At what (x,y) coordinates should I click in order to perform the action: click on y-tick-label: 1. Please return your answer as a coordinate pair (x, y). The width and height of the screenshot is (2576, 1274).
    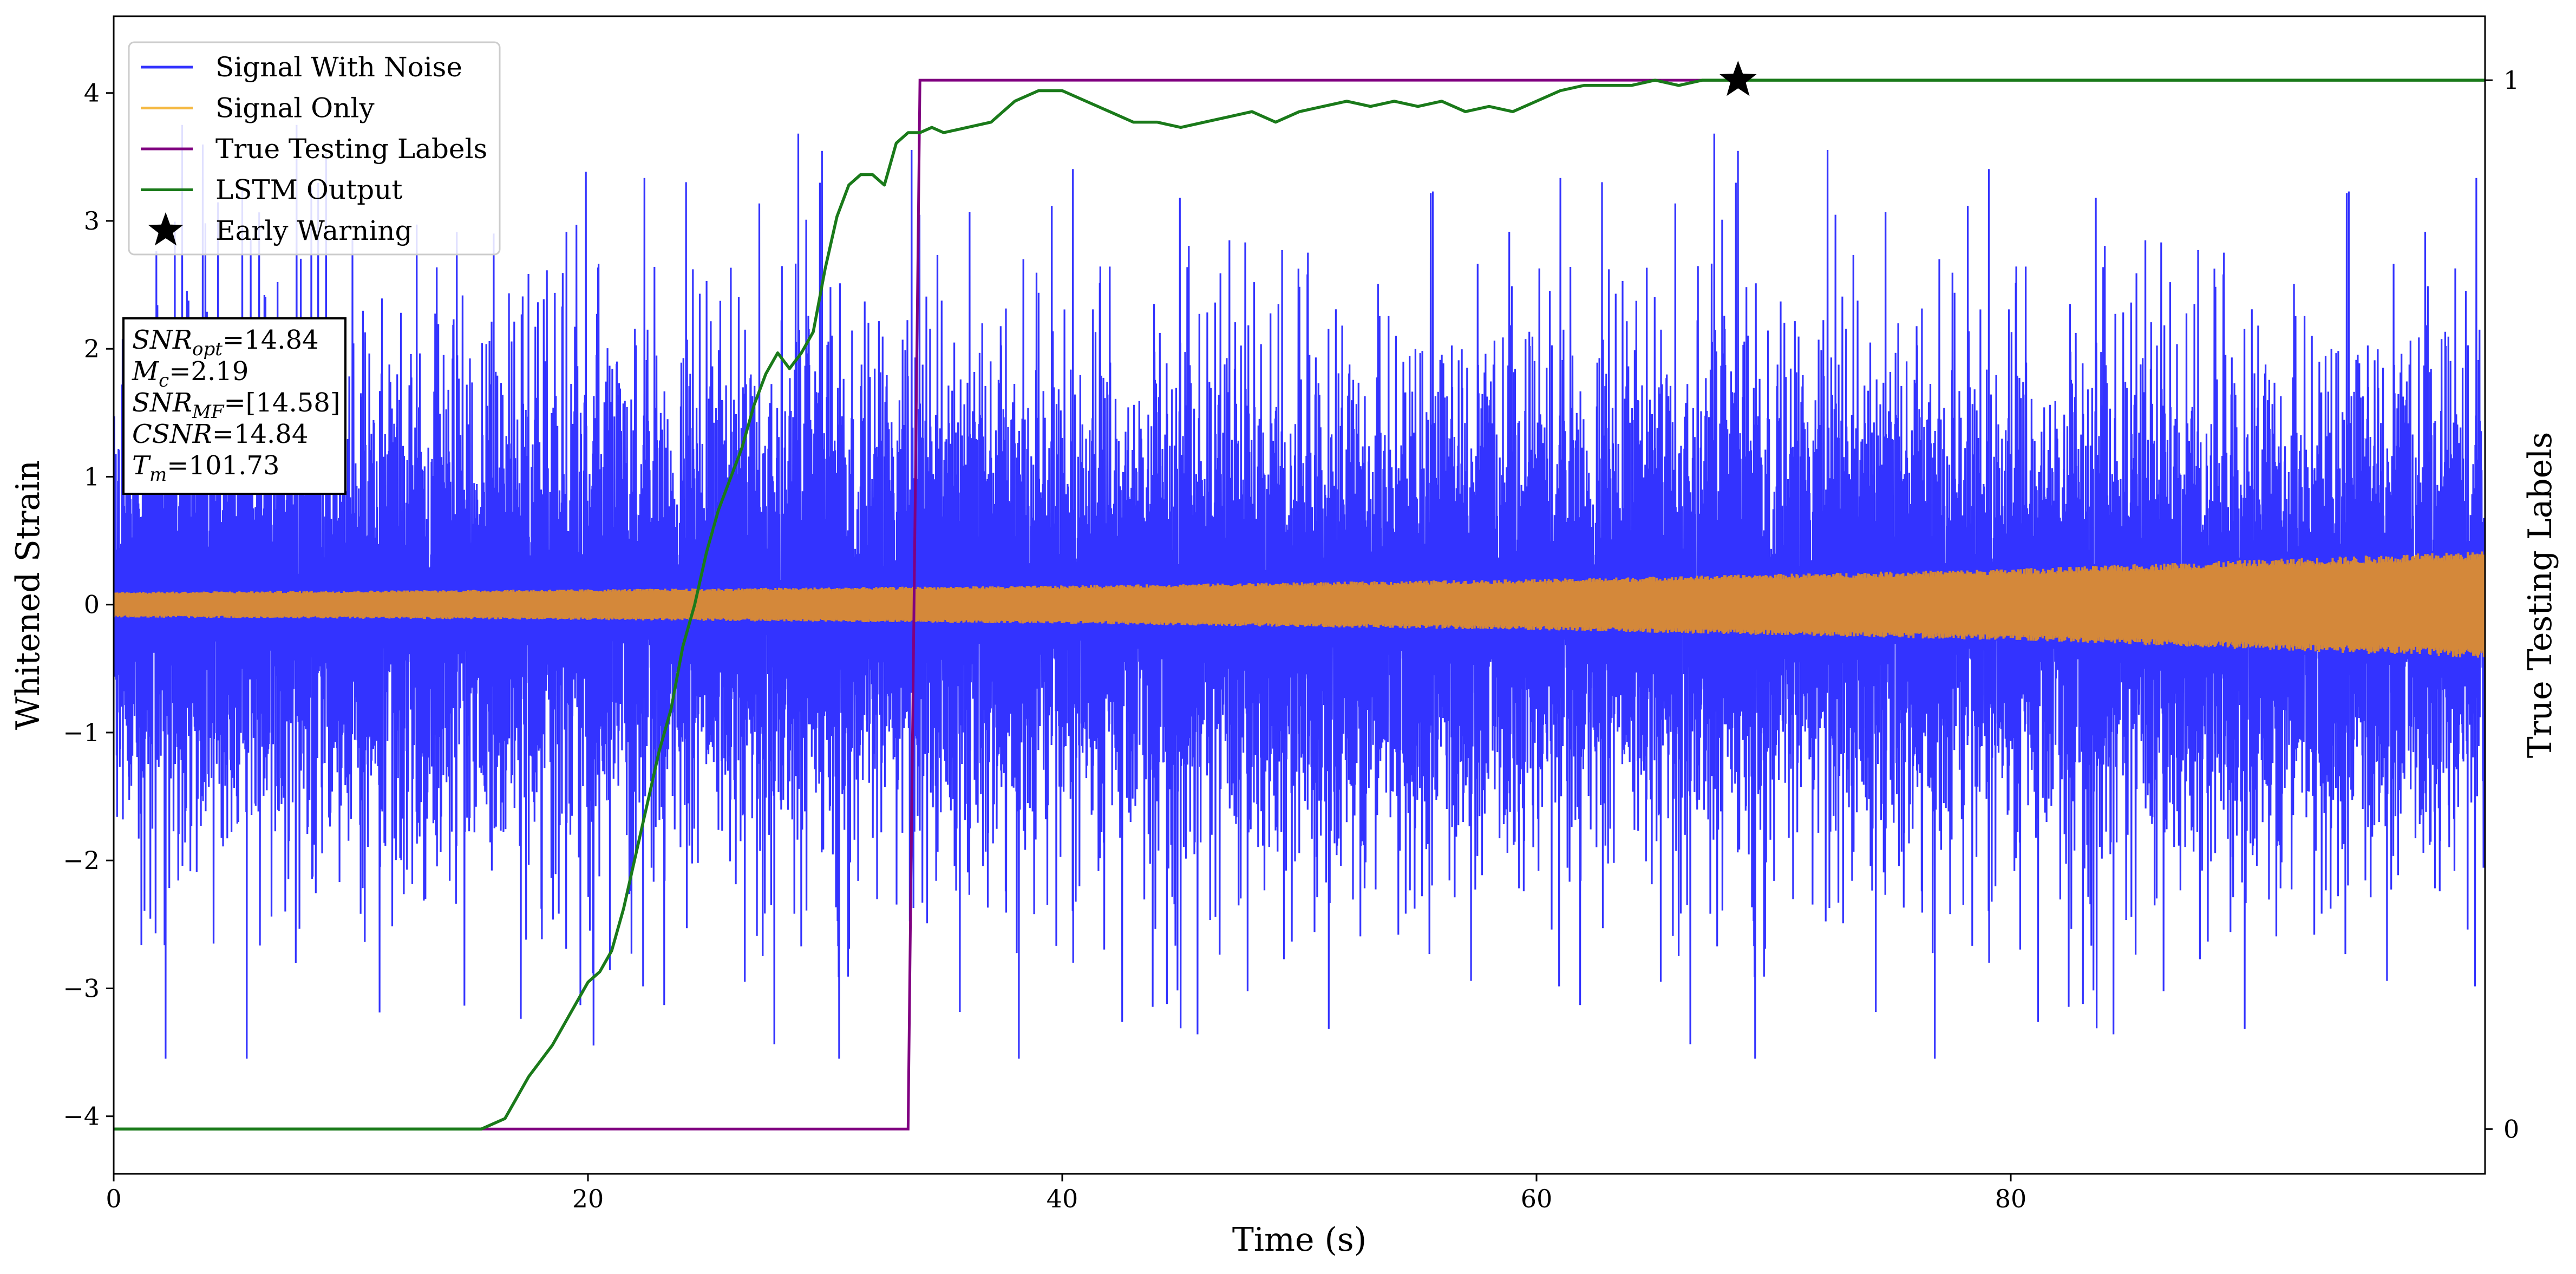
    Looking at the image, I should click on (92, 476).